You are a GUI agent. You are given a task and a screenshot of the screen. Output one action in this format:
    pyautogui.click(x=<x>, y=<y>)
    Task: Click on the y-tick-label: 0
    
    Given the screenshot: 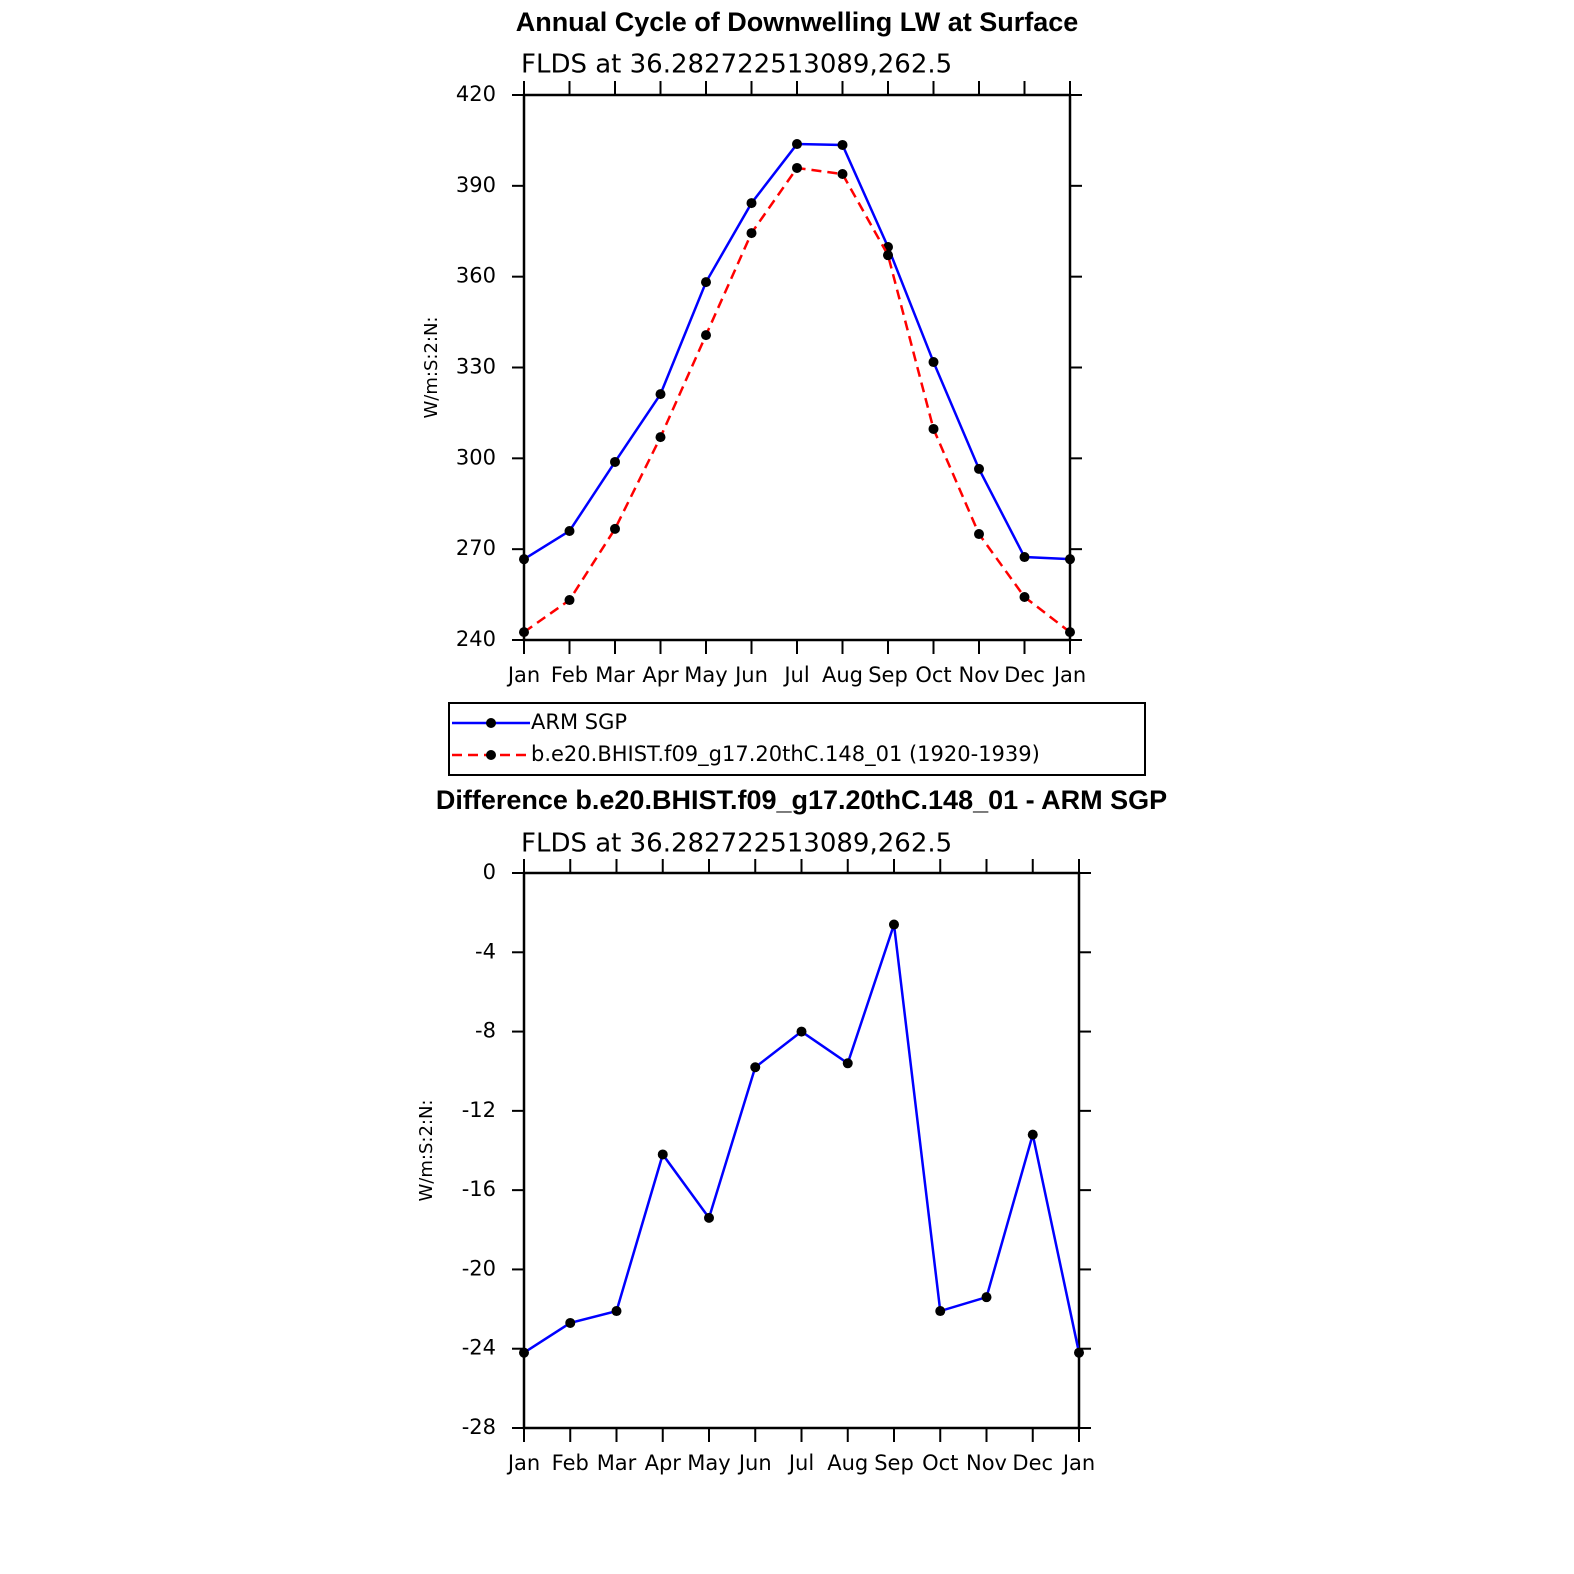 What is the action you would take?
    pyautogui.click(x=489, y=872)
    